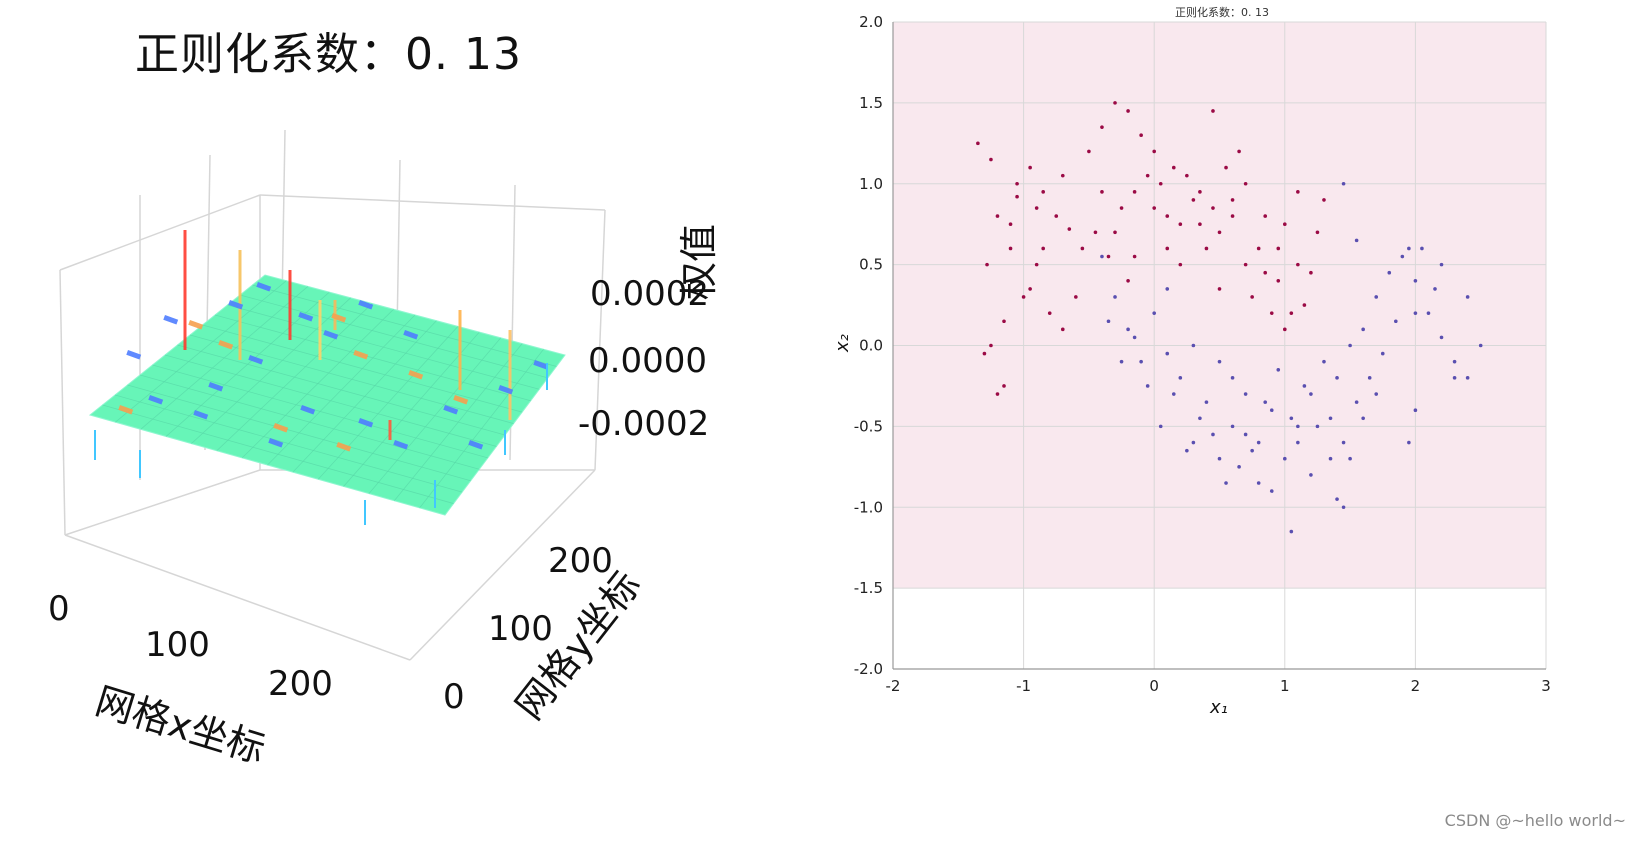 The image size is (1644, 850). I want to click on scatter-xtick-label: 3, so click(1546, 686).